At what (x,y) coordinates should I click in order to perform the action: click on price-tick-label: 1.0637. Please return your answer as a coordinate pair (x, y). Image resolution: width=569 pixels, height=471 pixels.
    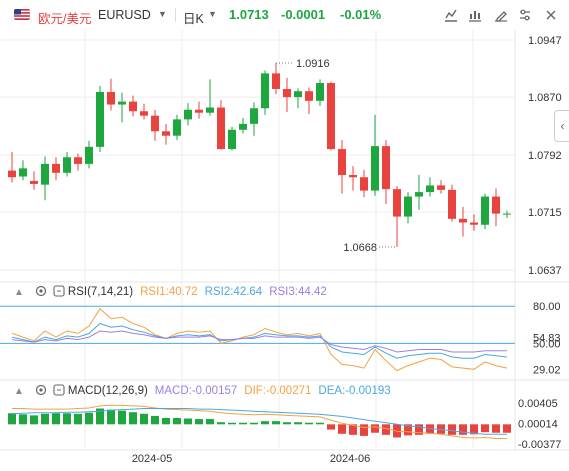
    Looking at the image, I should click on (545, 271).